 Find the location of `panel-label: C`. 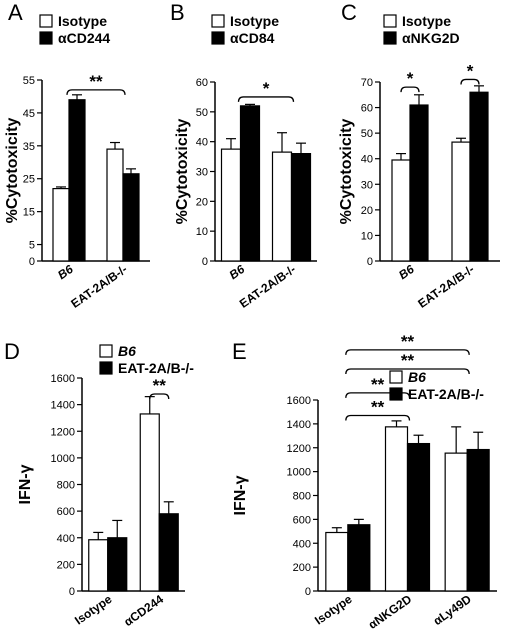

panel-label: C is located at coordinates (349, 12).